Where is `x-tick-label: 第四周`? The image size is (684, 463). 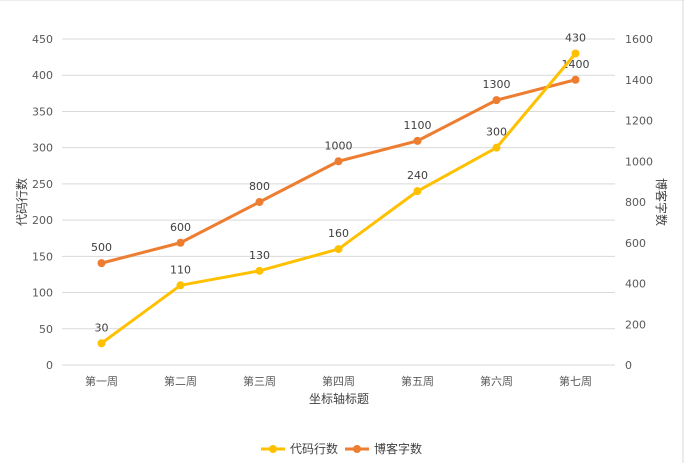 x-tick-label: 第四周 is located at coordinates (338, 381).